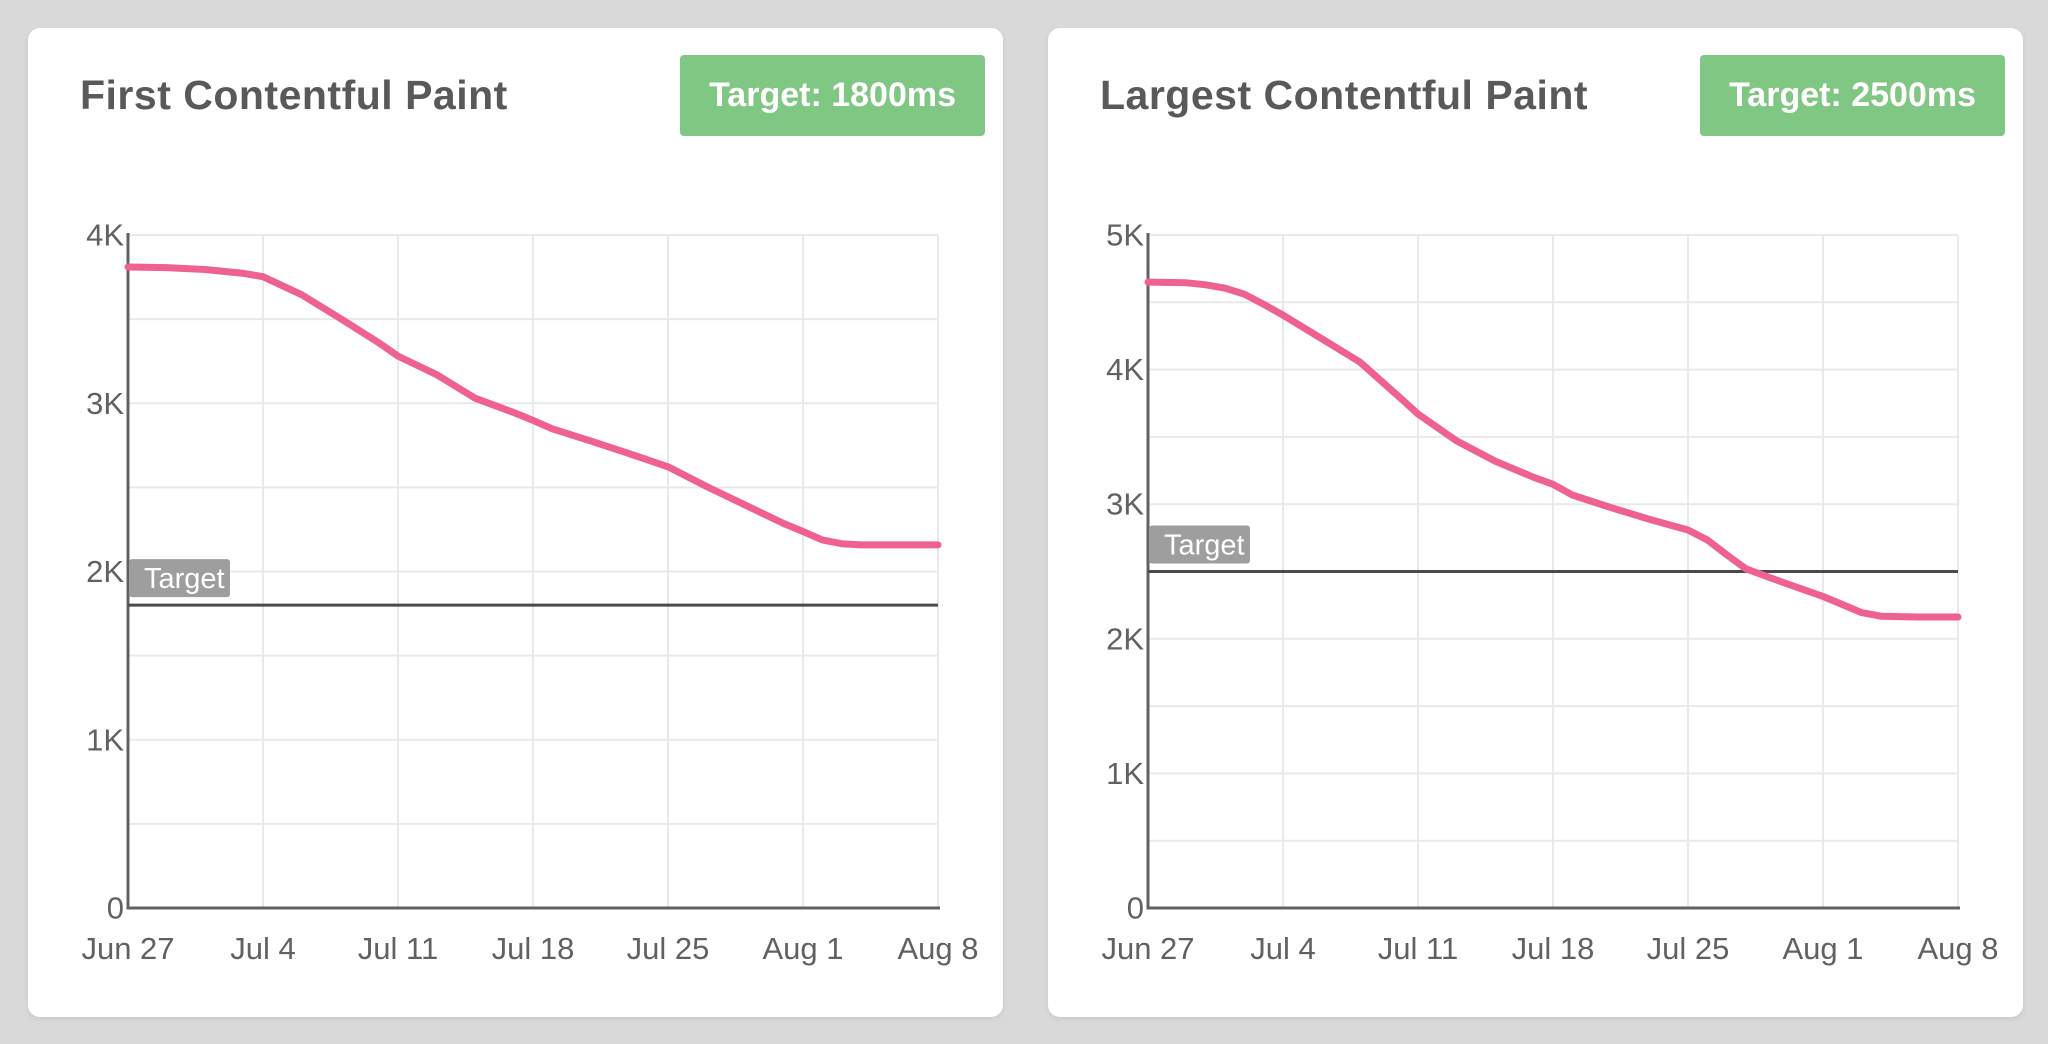 The image size is (2048, 1044). What do you see at coordinates (1852, 95) in the screenshot?
I see `lcp-target-badge: Target: 2500ms` at bounding box center [1852, 95].